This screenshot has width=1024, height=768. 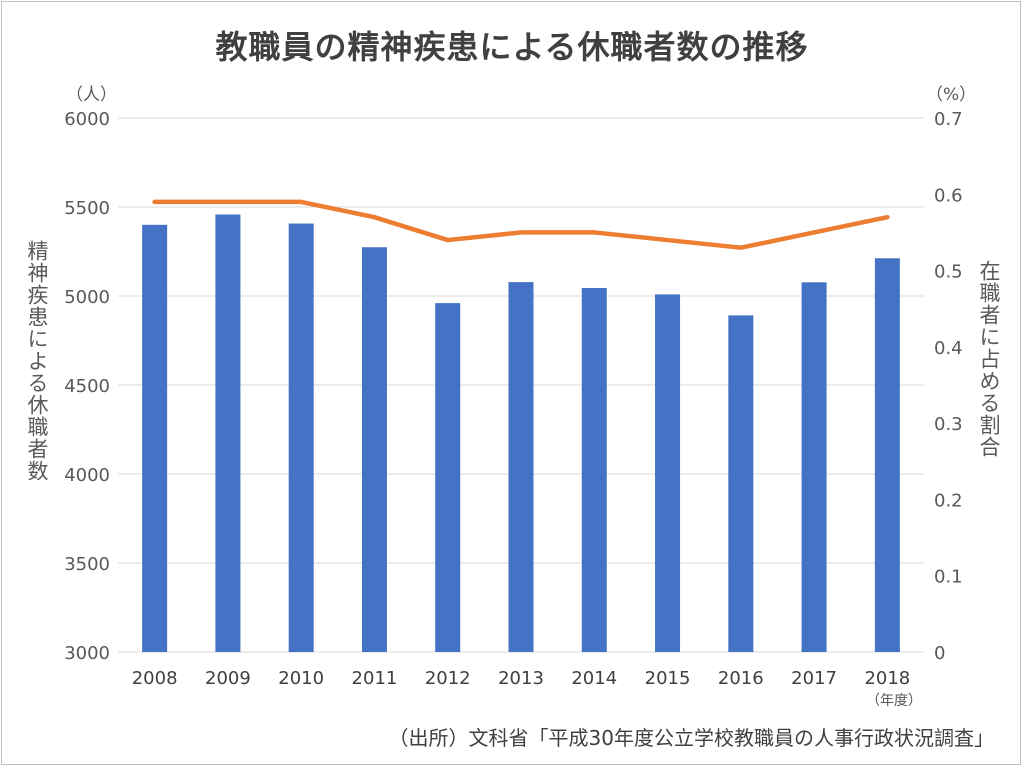 What do you see at coordinates (87, 475) in the screenshot?
I see `y-tick-label-left: 4000` at bounding box center [87, 475].